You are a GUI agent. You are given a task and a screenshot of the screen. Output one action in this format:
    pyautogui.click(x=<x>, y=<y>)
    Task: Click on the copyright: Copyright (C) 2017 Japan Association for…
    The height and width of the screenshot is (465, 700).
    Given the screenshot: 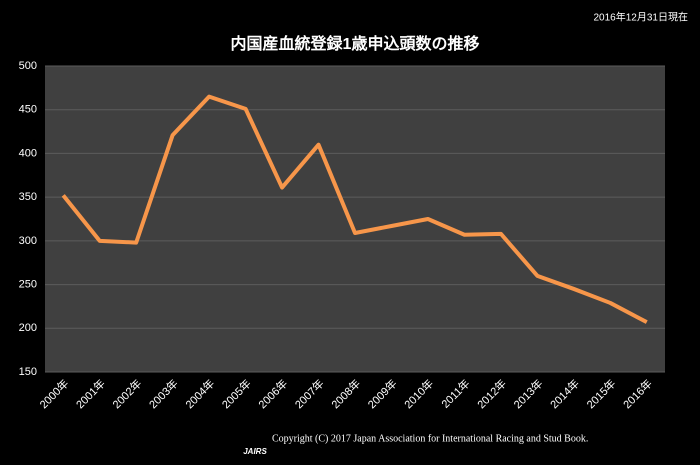 What is the action you would take?
    pyautogui.click(x=430, y=438)
    